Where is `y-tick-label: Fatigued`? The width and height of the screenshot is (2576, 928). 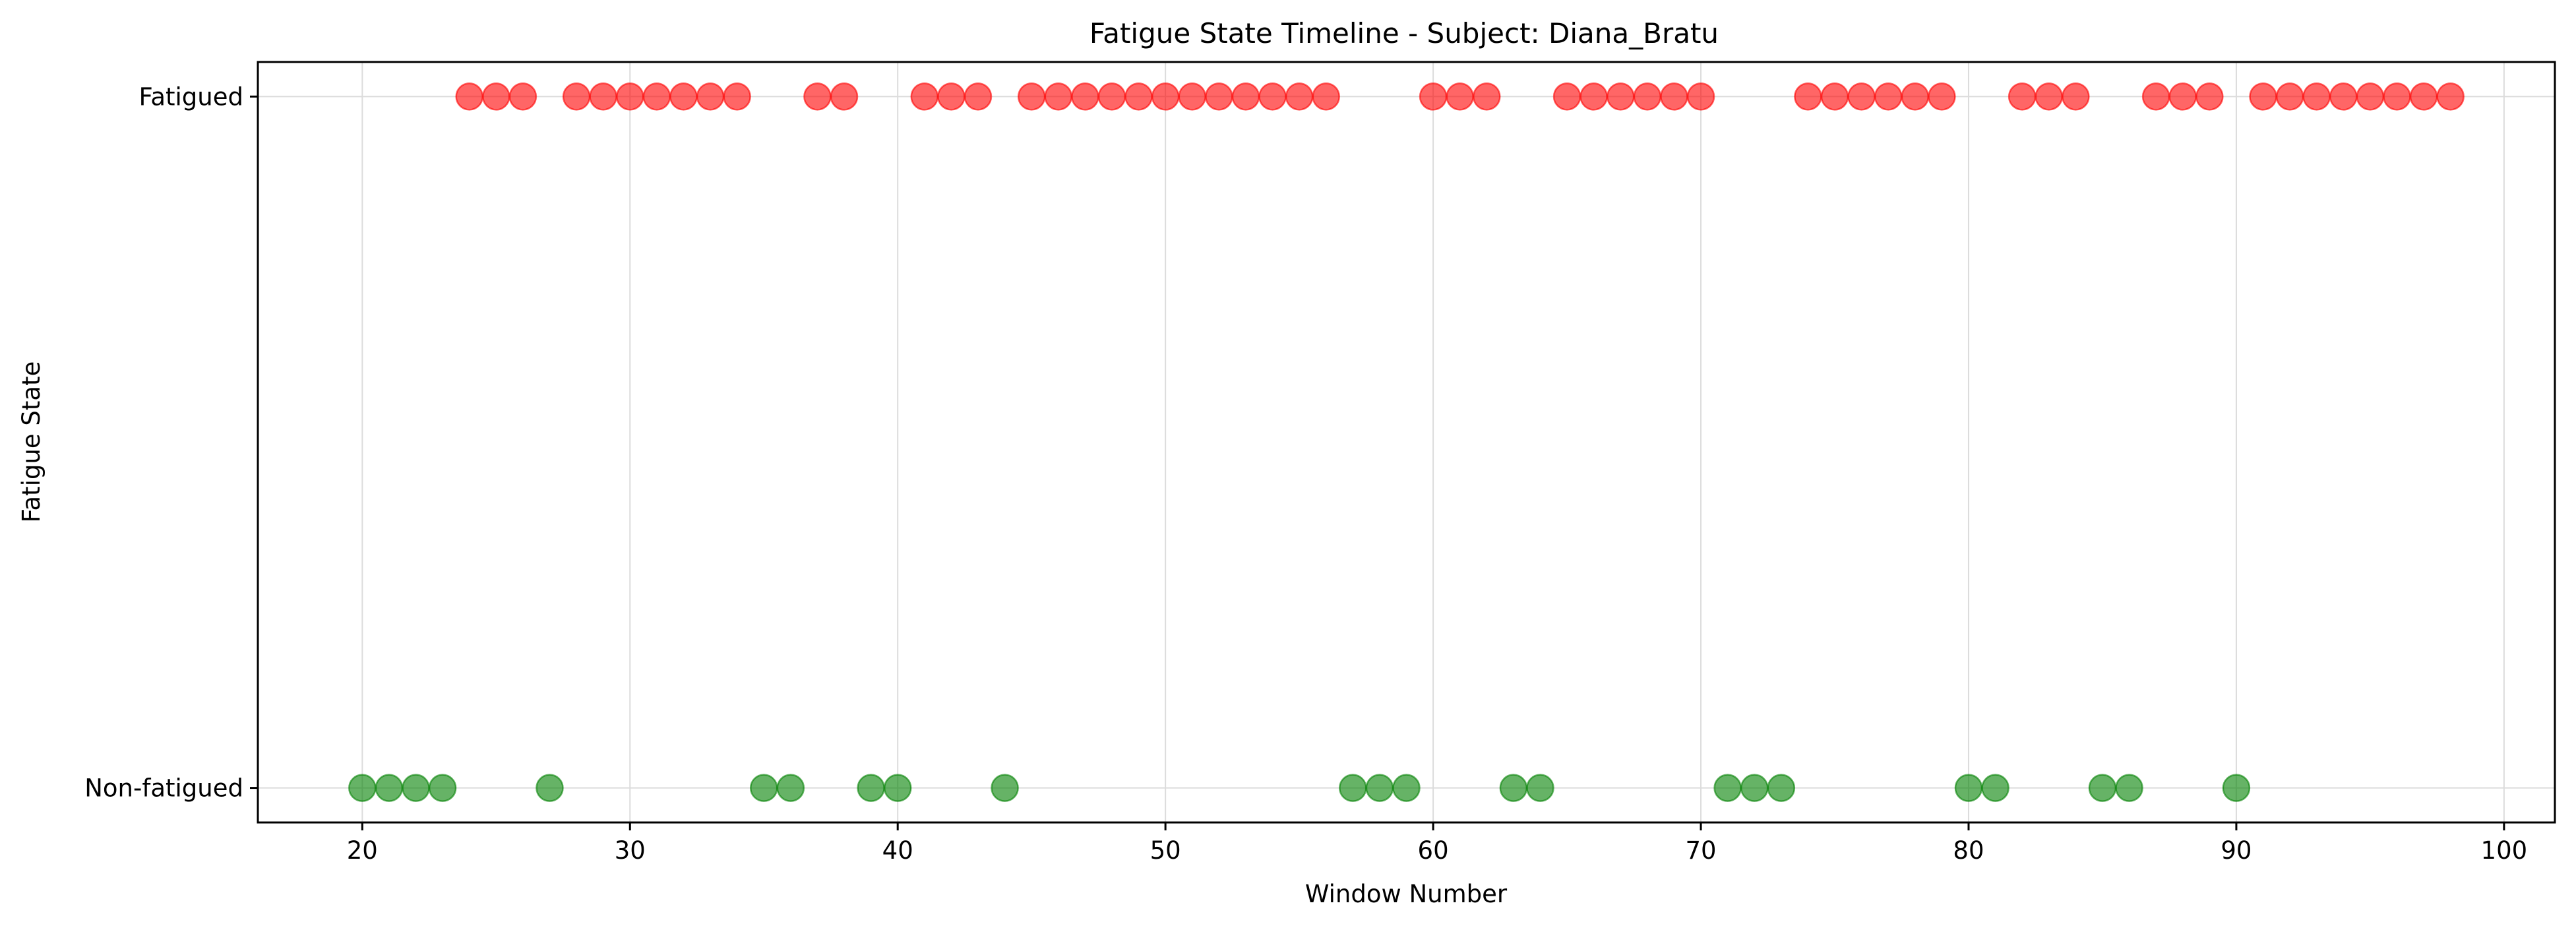 y-tick-label: Fatigued is located at coordinates (190, 97).